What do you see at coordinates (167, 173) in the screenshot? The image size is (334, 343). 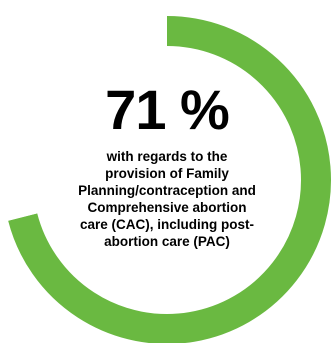 I see `caption-line-2: provision of Family` at bounding box center [167, 173].